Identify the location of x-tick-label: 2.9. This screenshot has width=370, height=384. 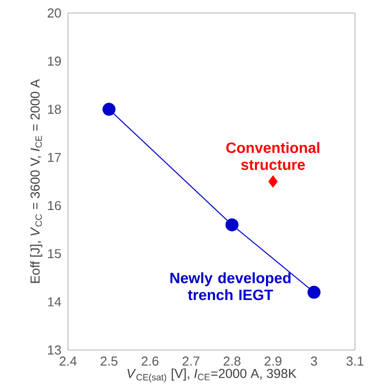
(273, 361).